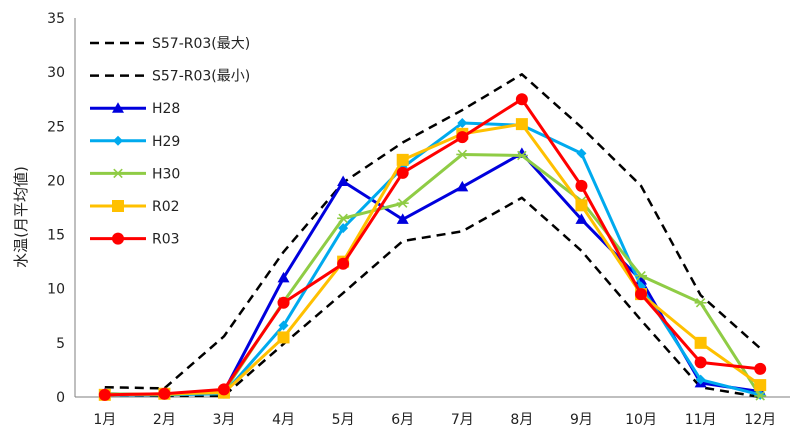 The width and height of the screenshot is (796, 434). What do you see at coordinates (343, 420) in the screenshot?
I see `x-tick-label: 5月` at bounding box center [343, 420].